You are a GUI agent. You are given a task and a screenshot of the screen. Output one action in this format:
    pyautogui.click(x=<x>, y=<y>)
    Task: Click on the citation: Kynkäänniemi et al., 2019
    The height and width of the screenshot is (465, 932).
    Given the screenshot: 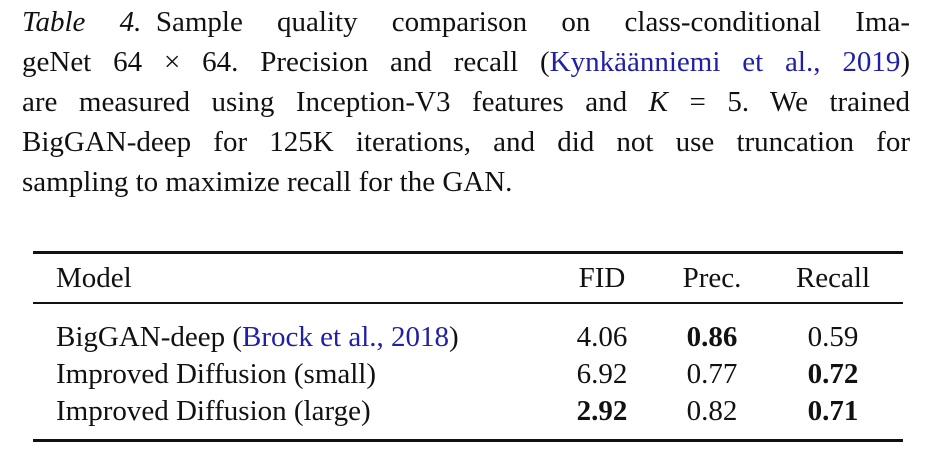 What is the action you would take?
    pyautogui.click(x=725, y=62)
    